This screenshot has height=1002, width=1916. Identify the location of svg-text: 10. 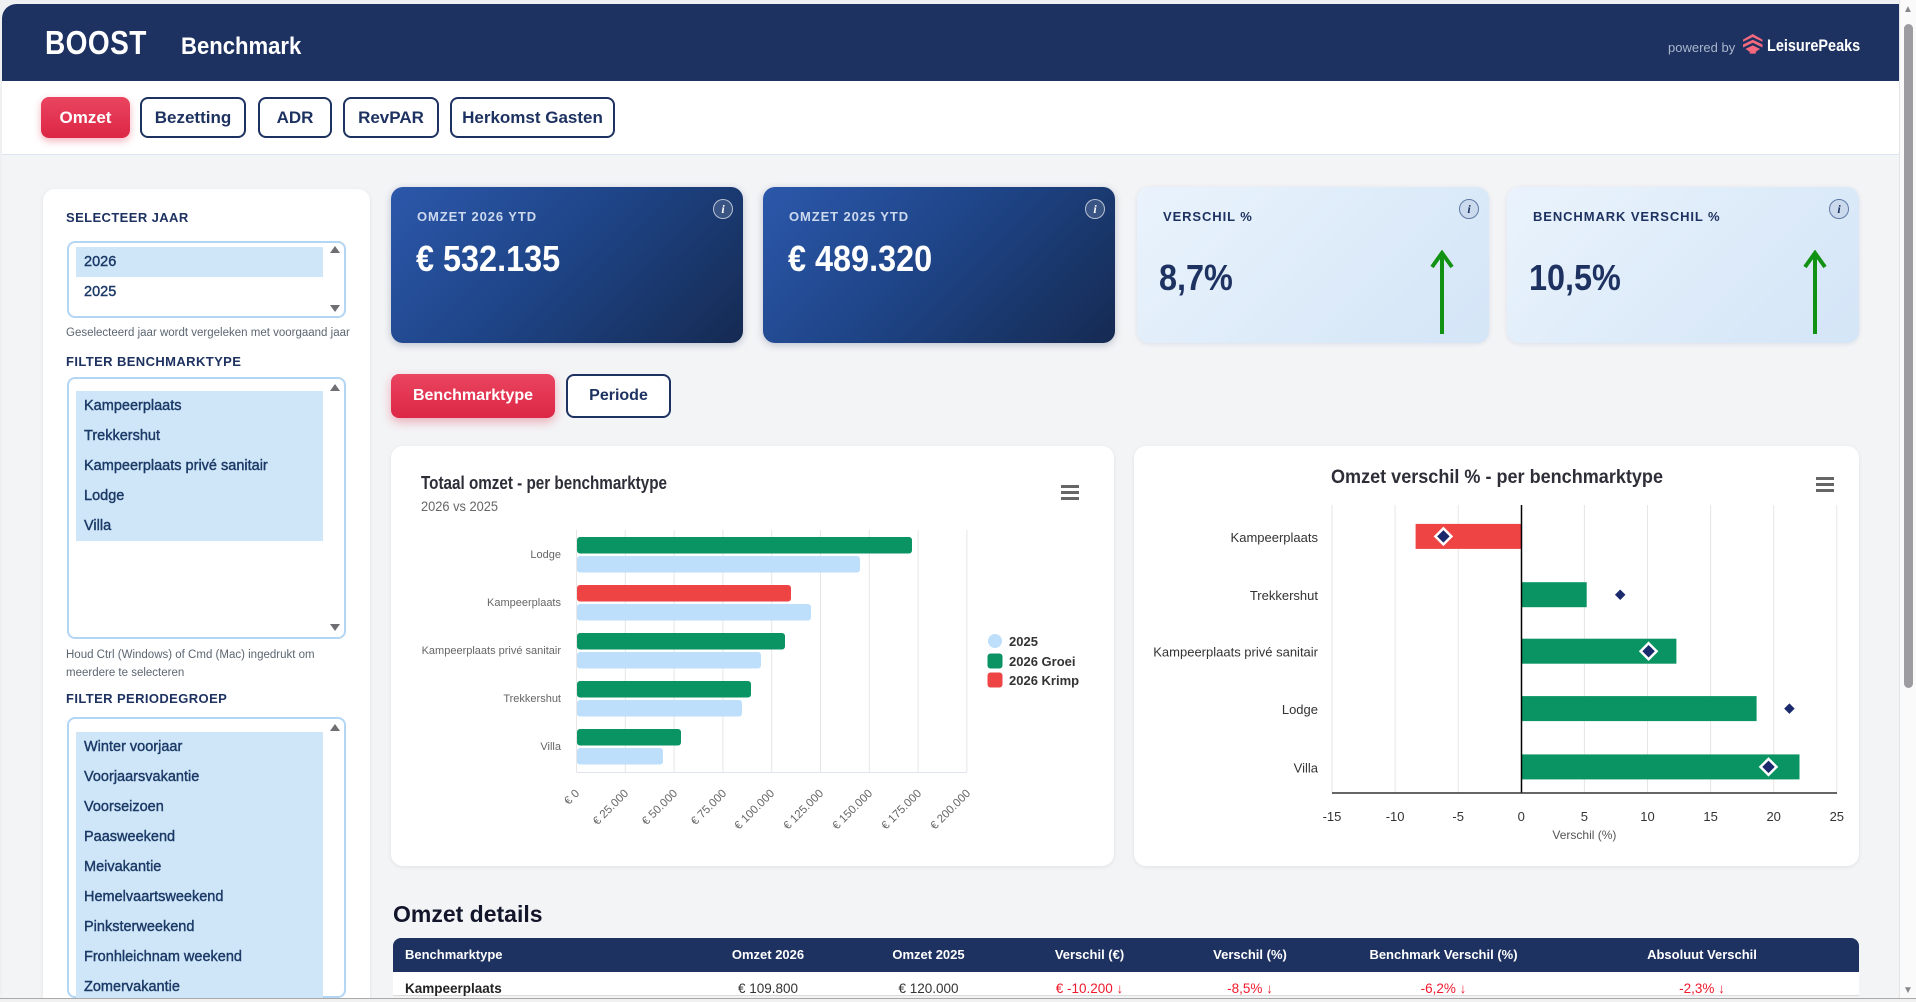
(1647, 816).